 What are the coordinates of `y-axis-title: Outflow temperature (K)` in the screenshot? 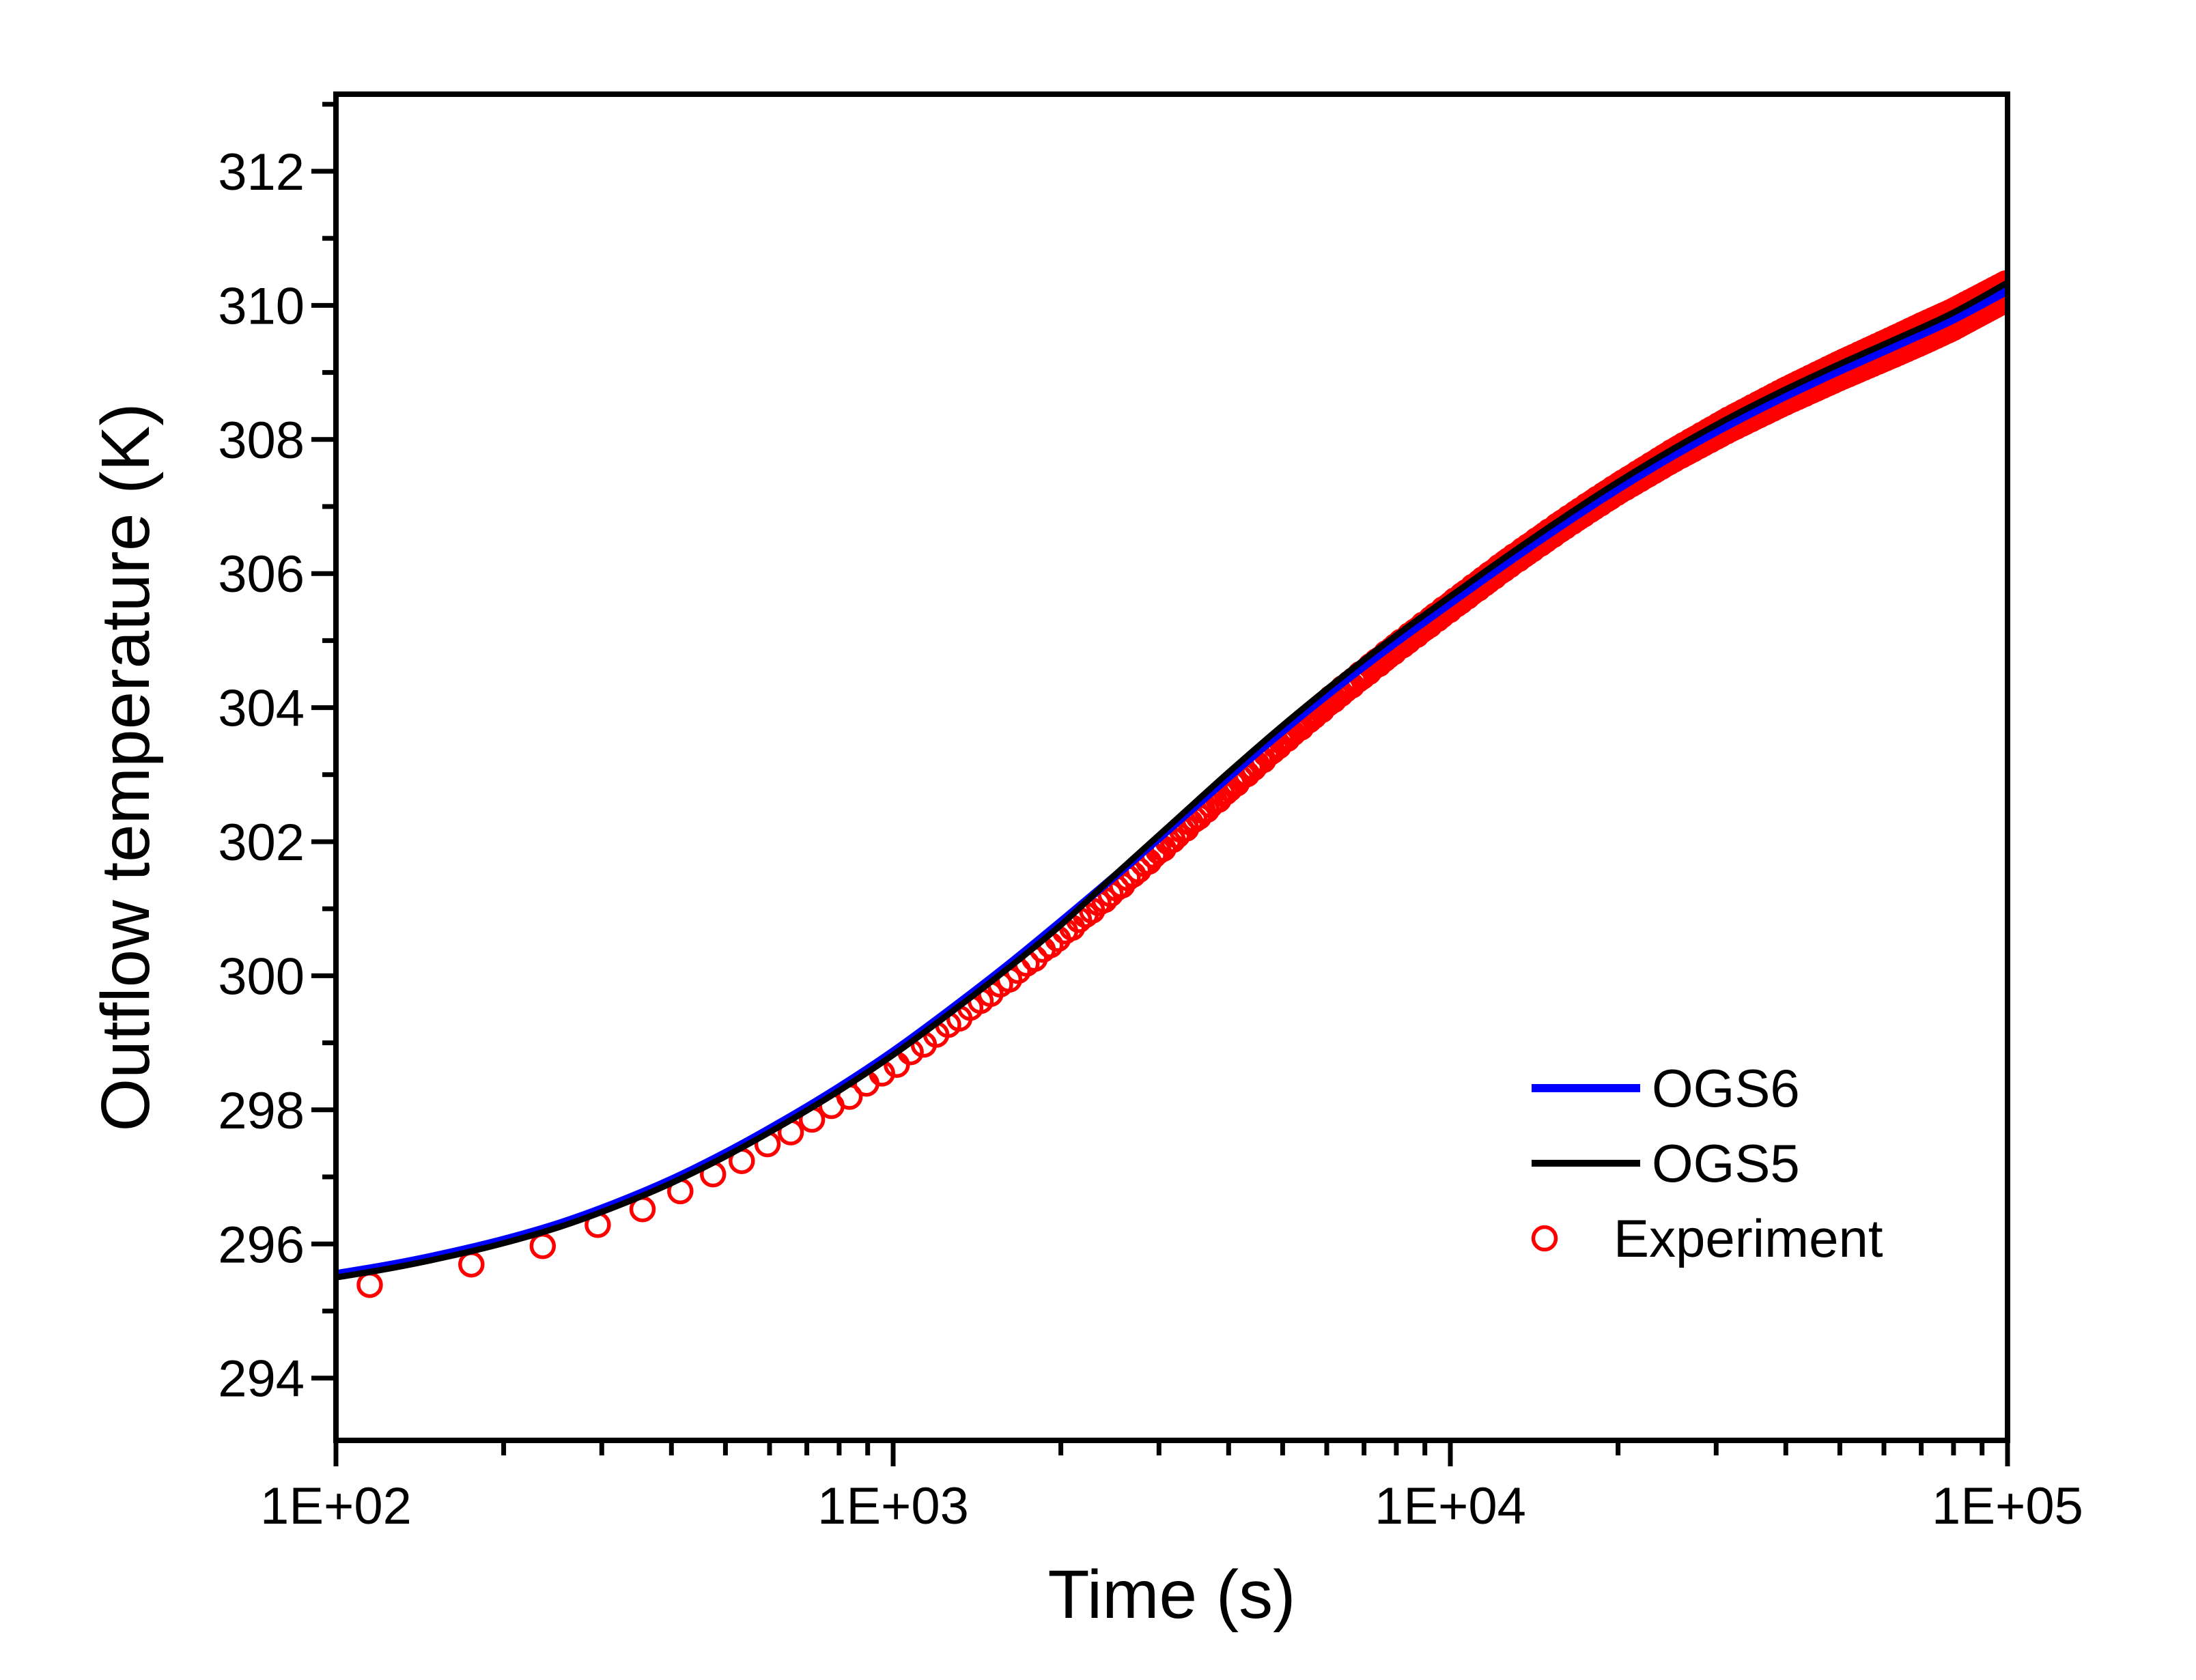 It's located at (126, 767).